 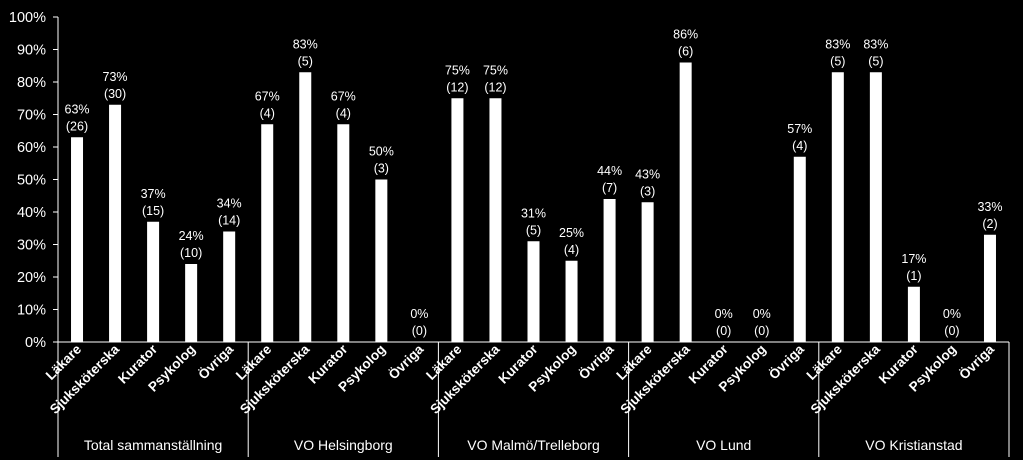 I want to click on y-tick-label: 30%, so click(x=31, y=246).